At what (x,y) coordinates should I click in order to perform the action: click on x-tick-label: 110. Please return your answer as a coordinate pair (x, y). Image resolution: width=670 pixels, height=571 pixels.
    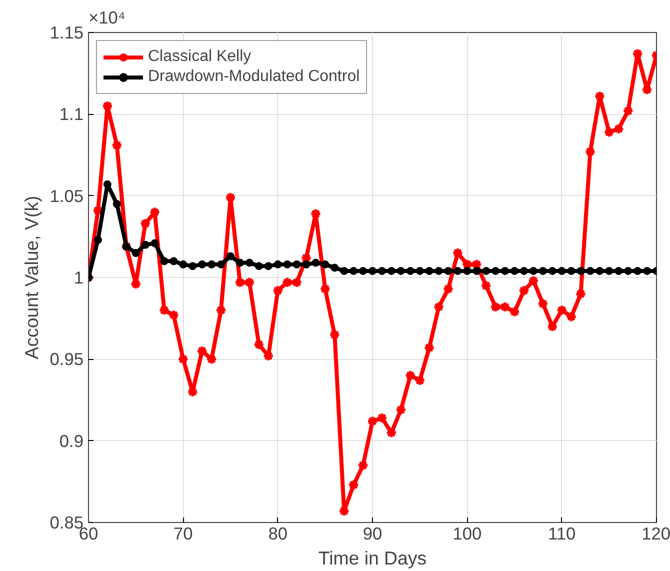
    Looking at the image, I should click on (562, 534).